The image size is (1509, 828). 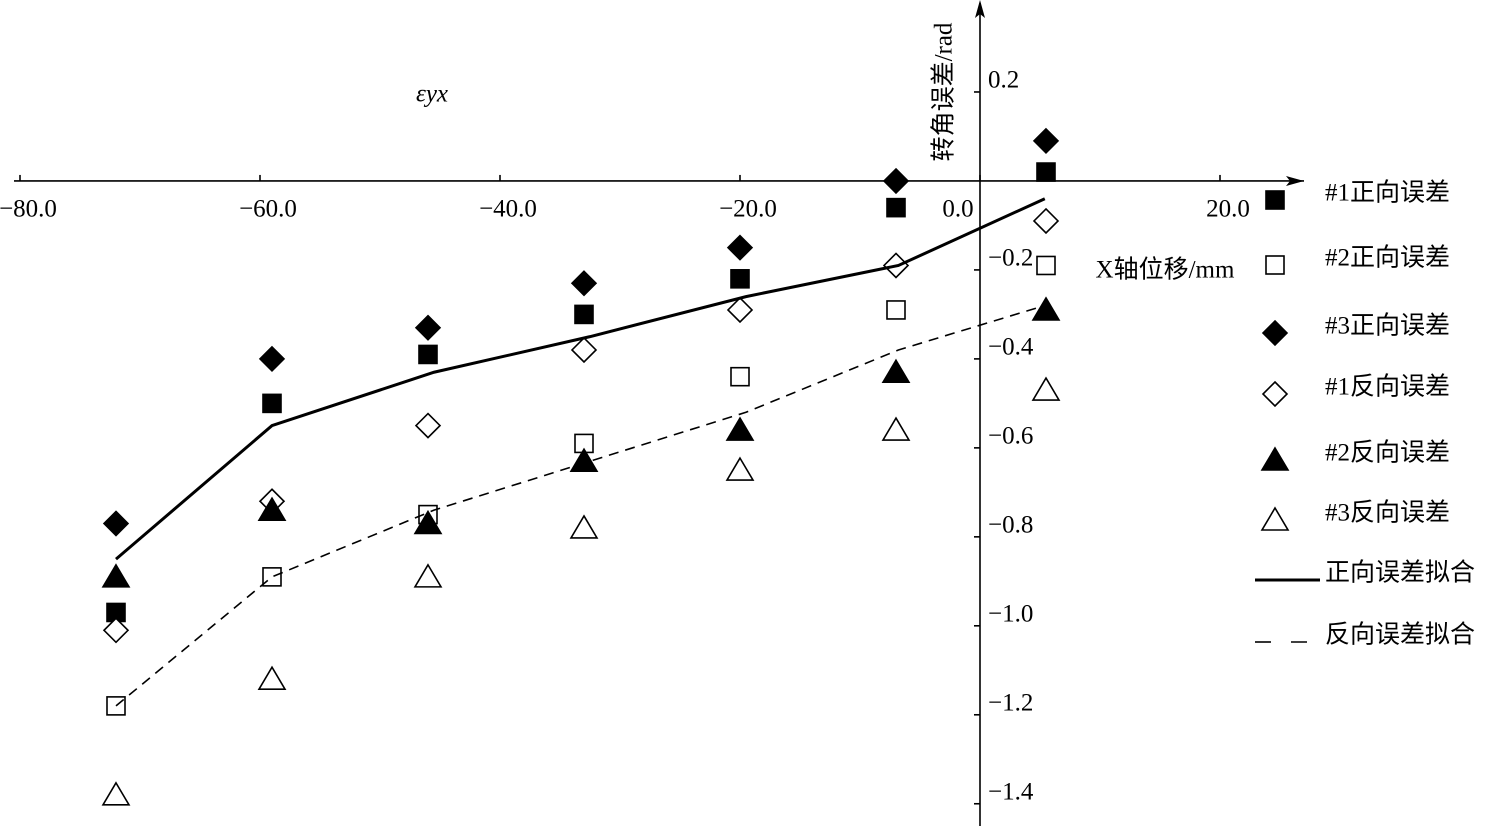 I want to click on y-tick-label: −1.0, so click(x=1010, y=614).